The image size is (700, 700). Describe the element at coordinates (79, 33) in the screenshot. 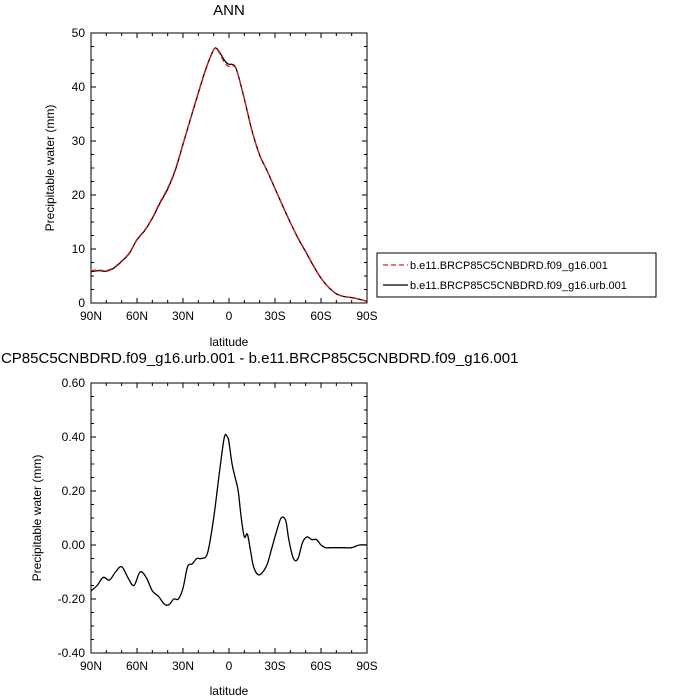

I see `y-tick-label: 50` at that location.